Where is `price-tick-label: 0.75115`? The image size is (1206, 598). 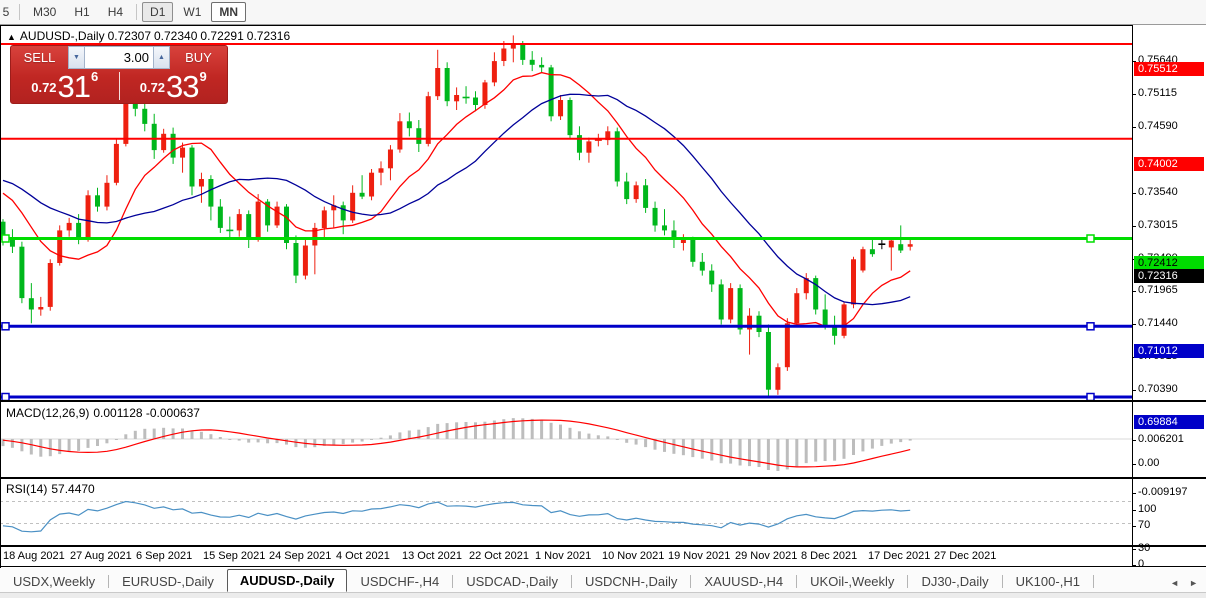
price-tick-label: 0.75115 is located at coordinates (1157, 93).